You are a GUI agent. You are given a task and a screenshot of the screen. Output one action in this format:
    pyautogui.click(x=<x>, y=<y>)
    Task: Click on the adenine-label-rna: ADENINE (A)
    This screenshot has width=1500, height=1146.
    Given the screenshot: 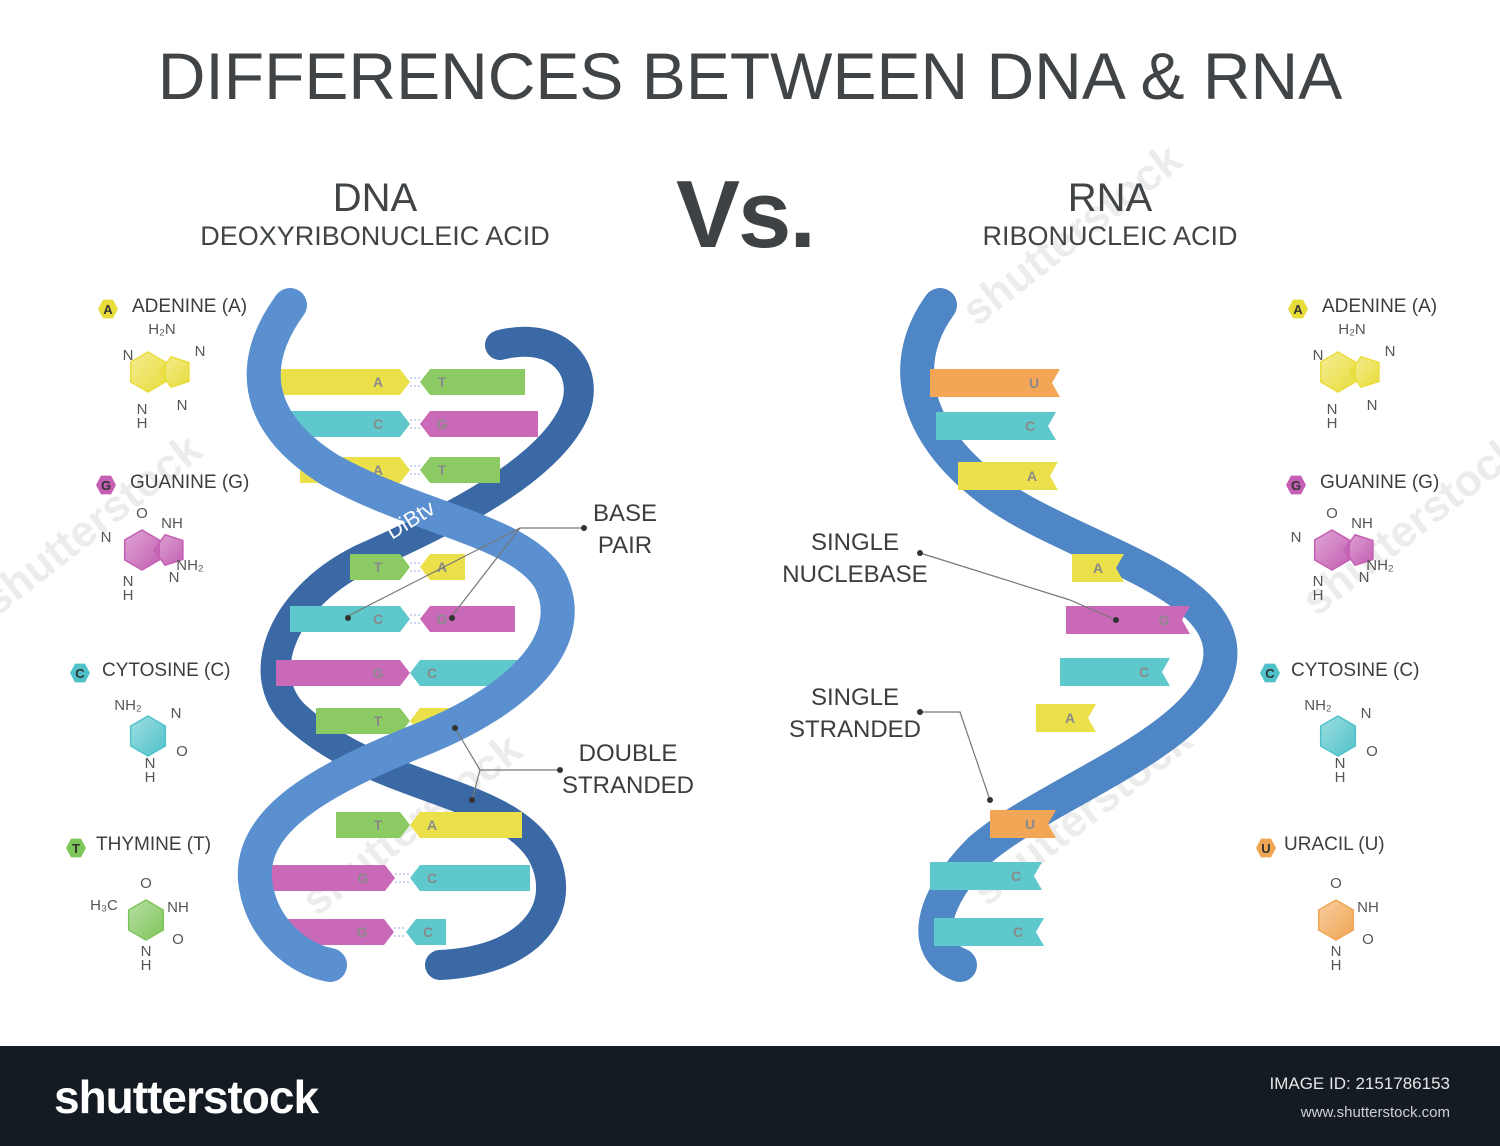 What is the action you would take?
    pyautogui.click(x=1380, y=306)
    